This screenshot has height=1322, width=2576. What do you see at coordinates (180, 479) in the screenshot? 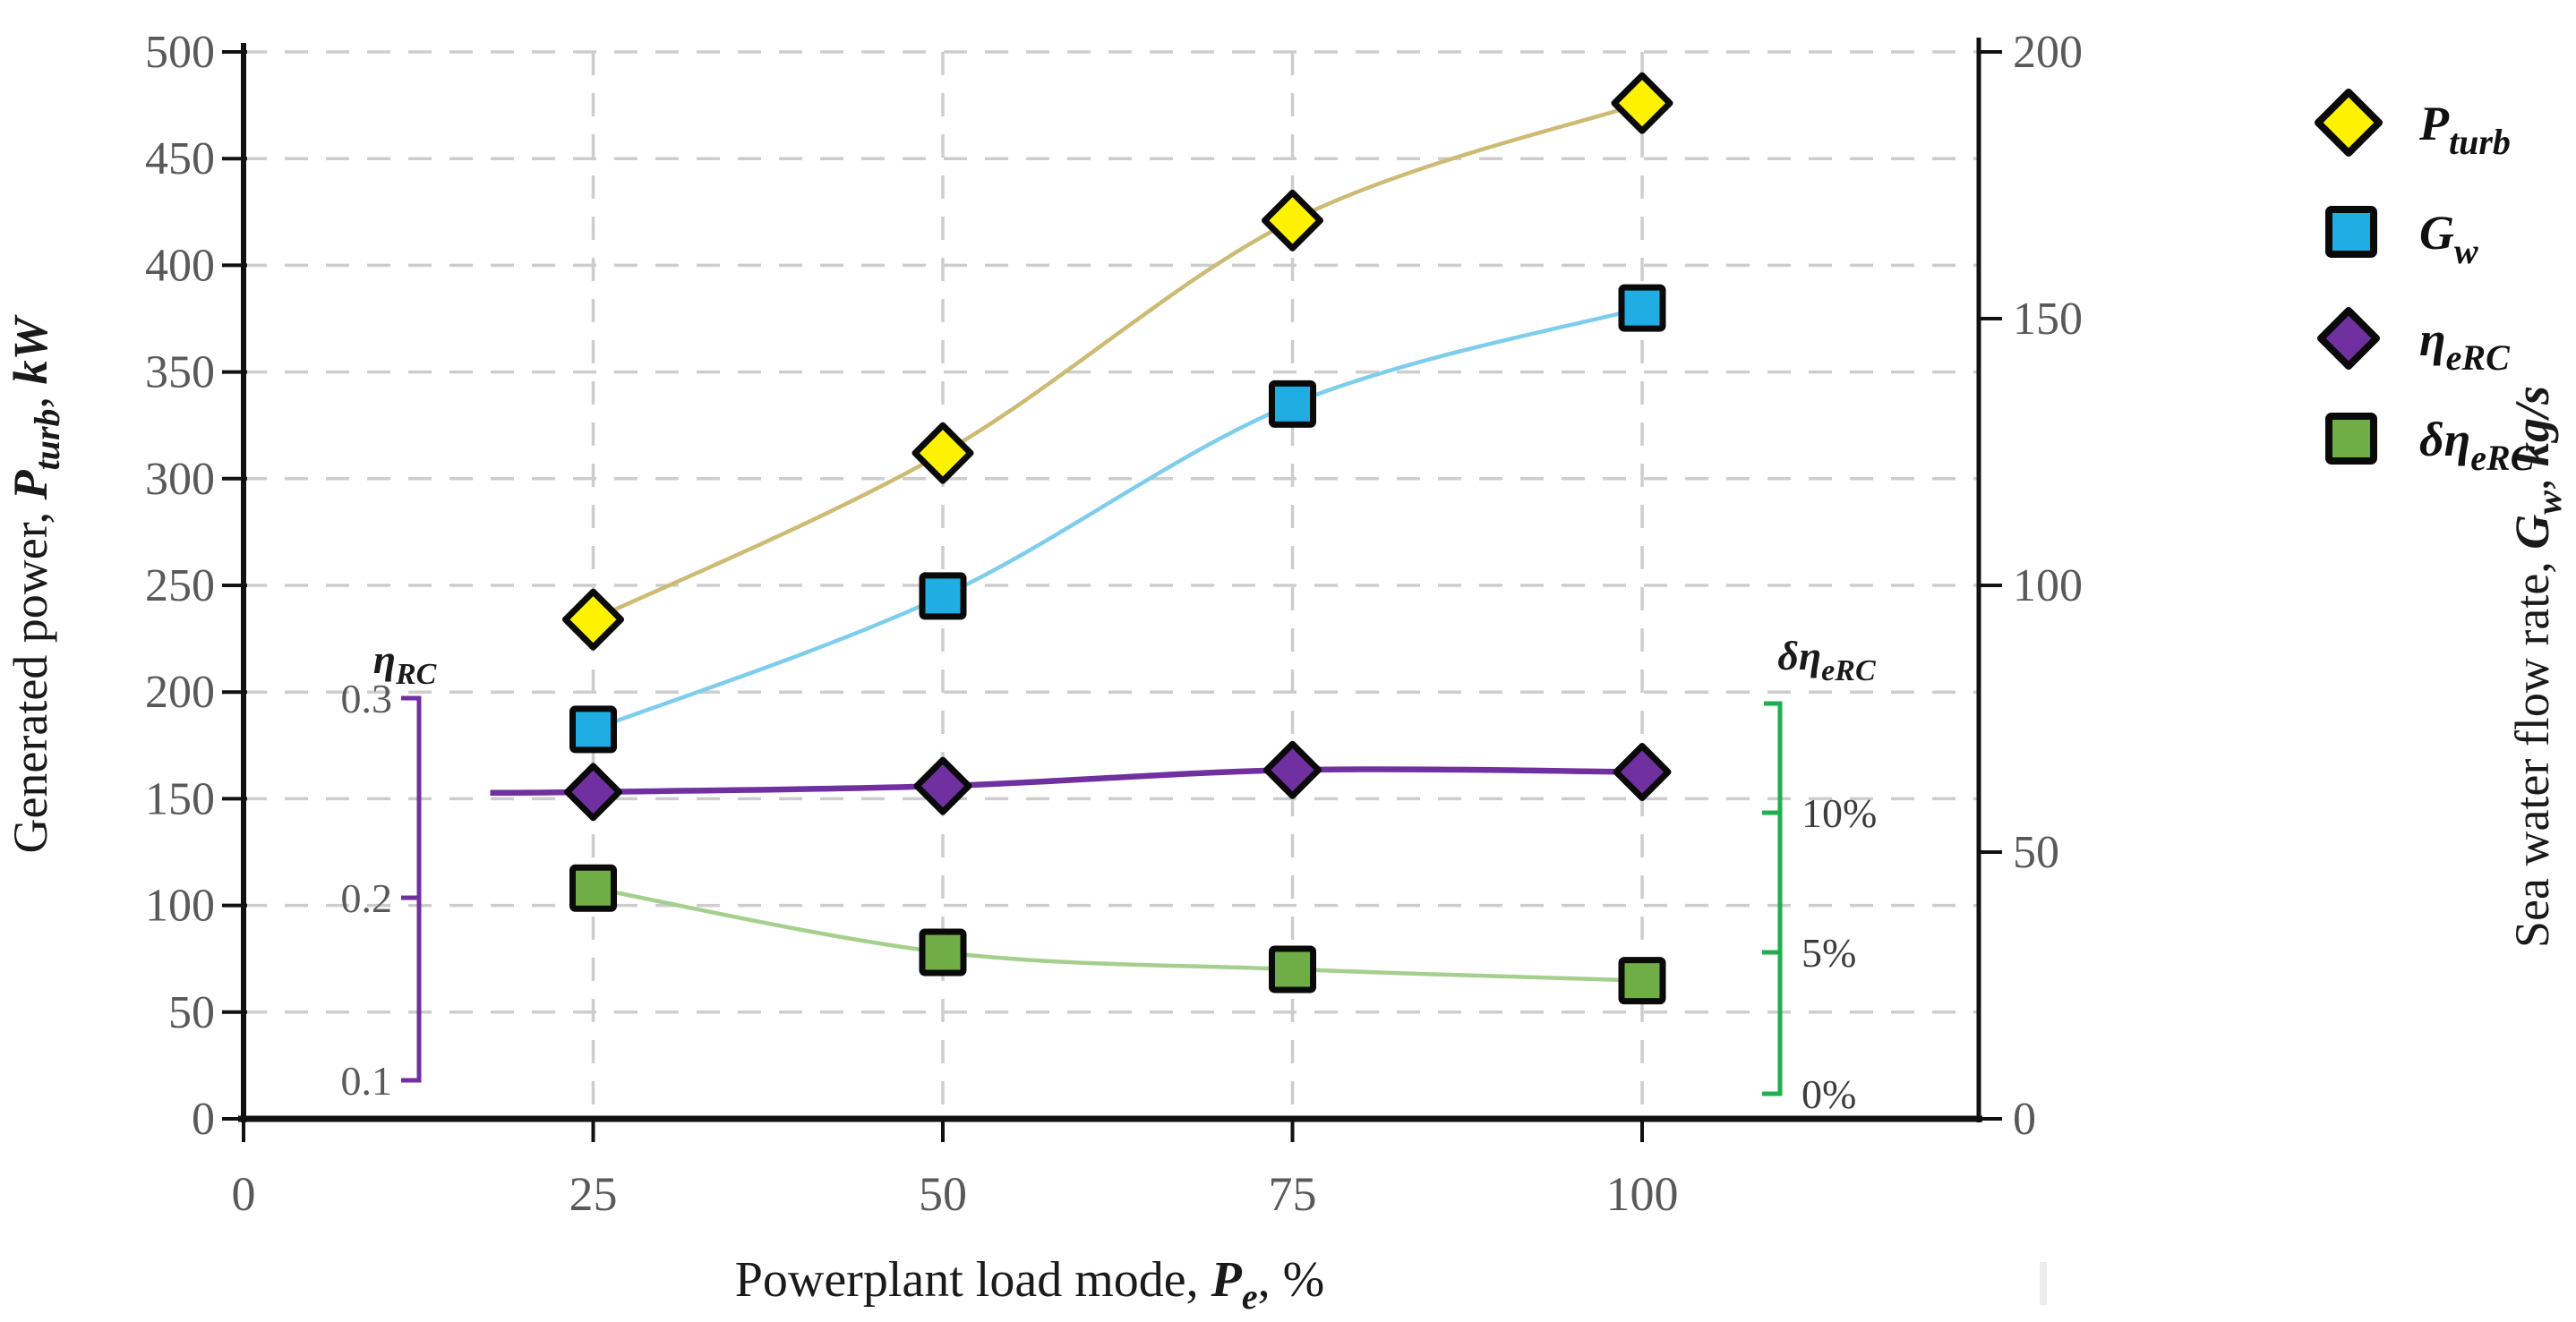
I see `left-axis-tick-label: 300` at bounding box center [180, 479].